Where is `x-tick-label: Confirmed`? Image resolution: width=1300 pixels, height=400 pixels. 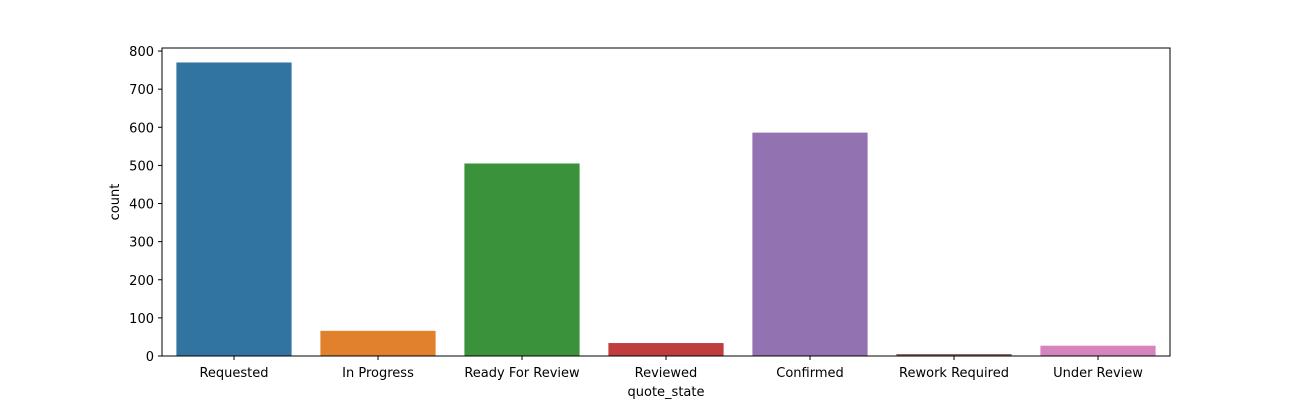
x-tick-label: Confirmed is located at coordinates (810, 373).